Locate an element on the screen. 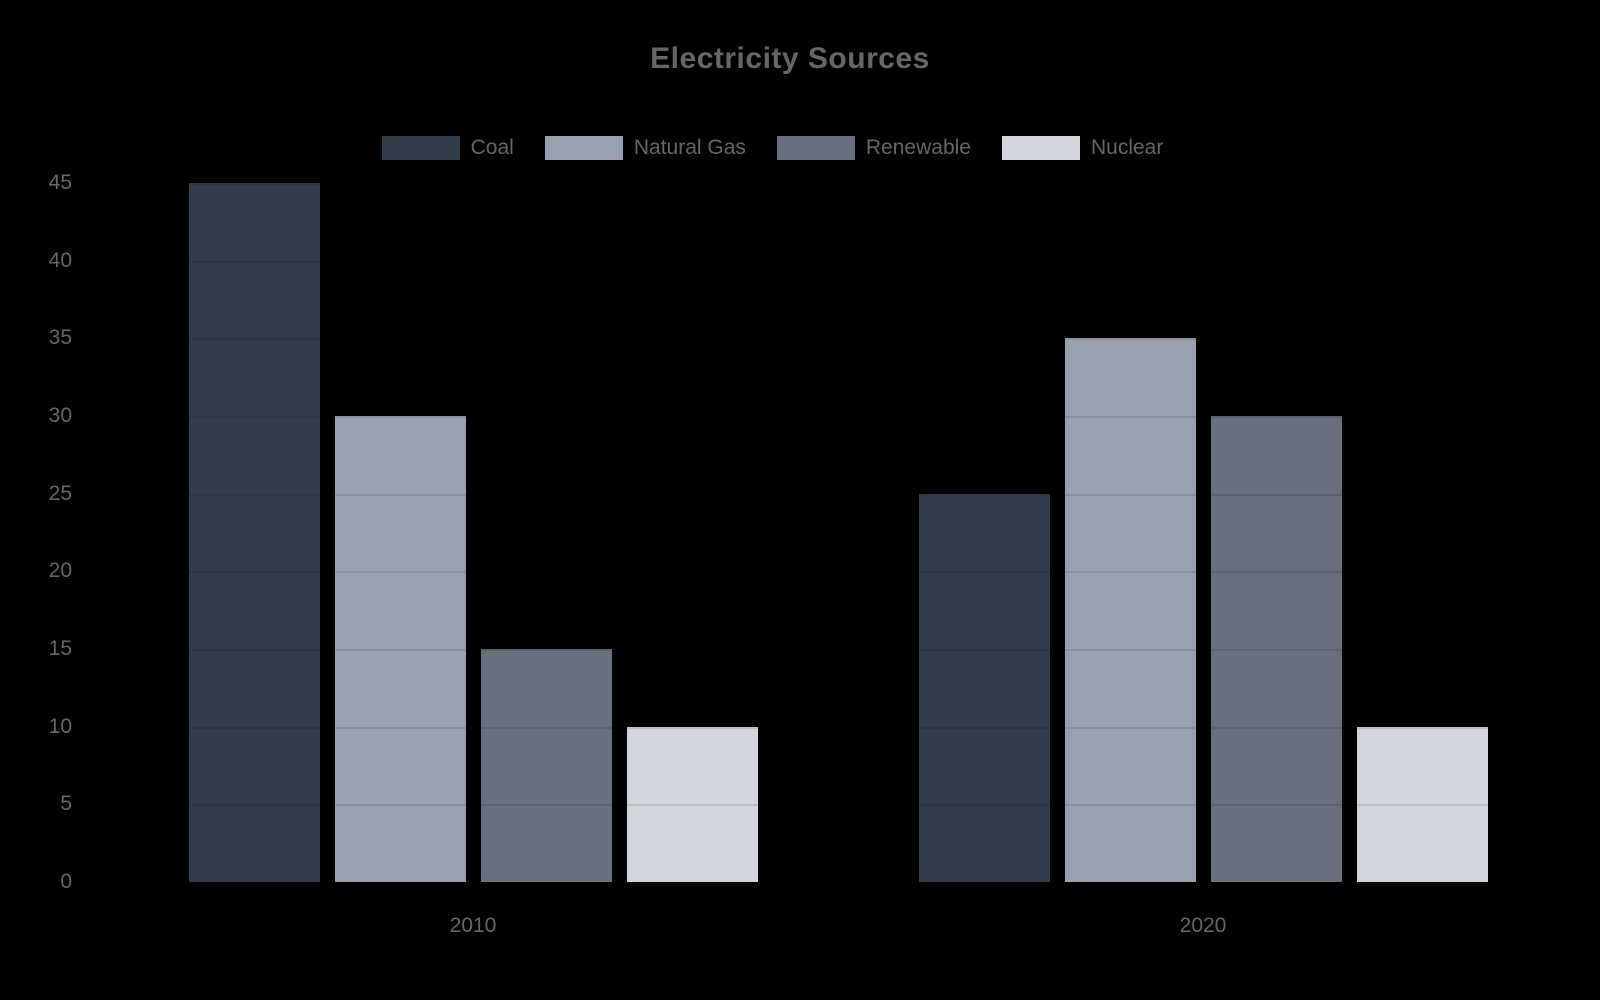 This screenshot has height=1000, width=1600. legend-item-renewable: Renewable is located at coordinates (873, 148).